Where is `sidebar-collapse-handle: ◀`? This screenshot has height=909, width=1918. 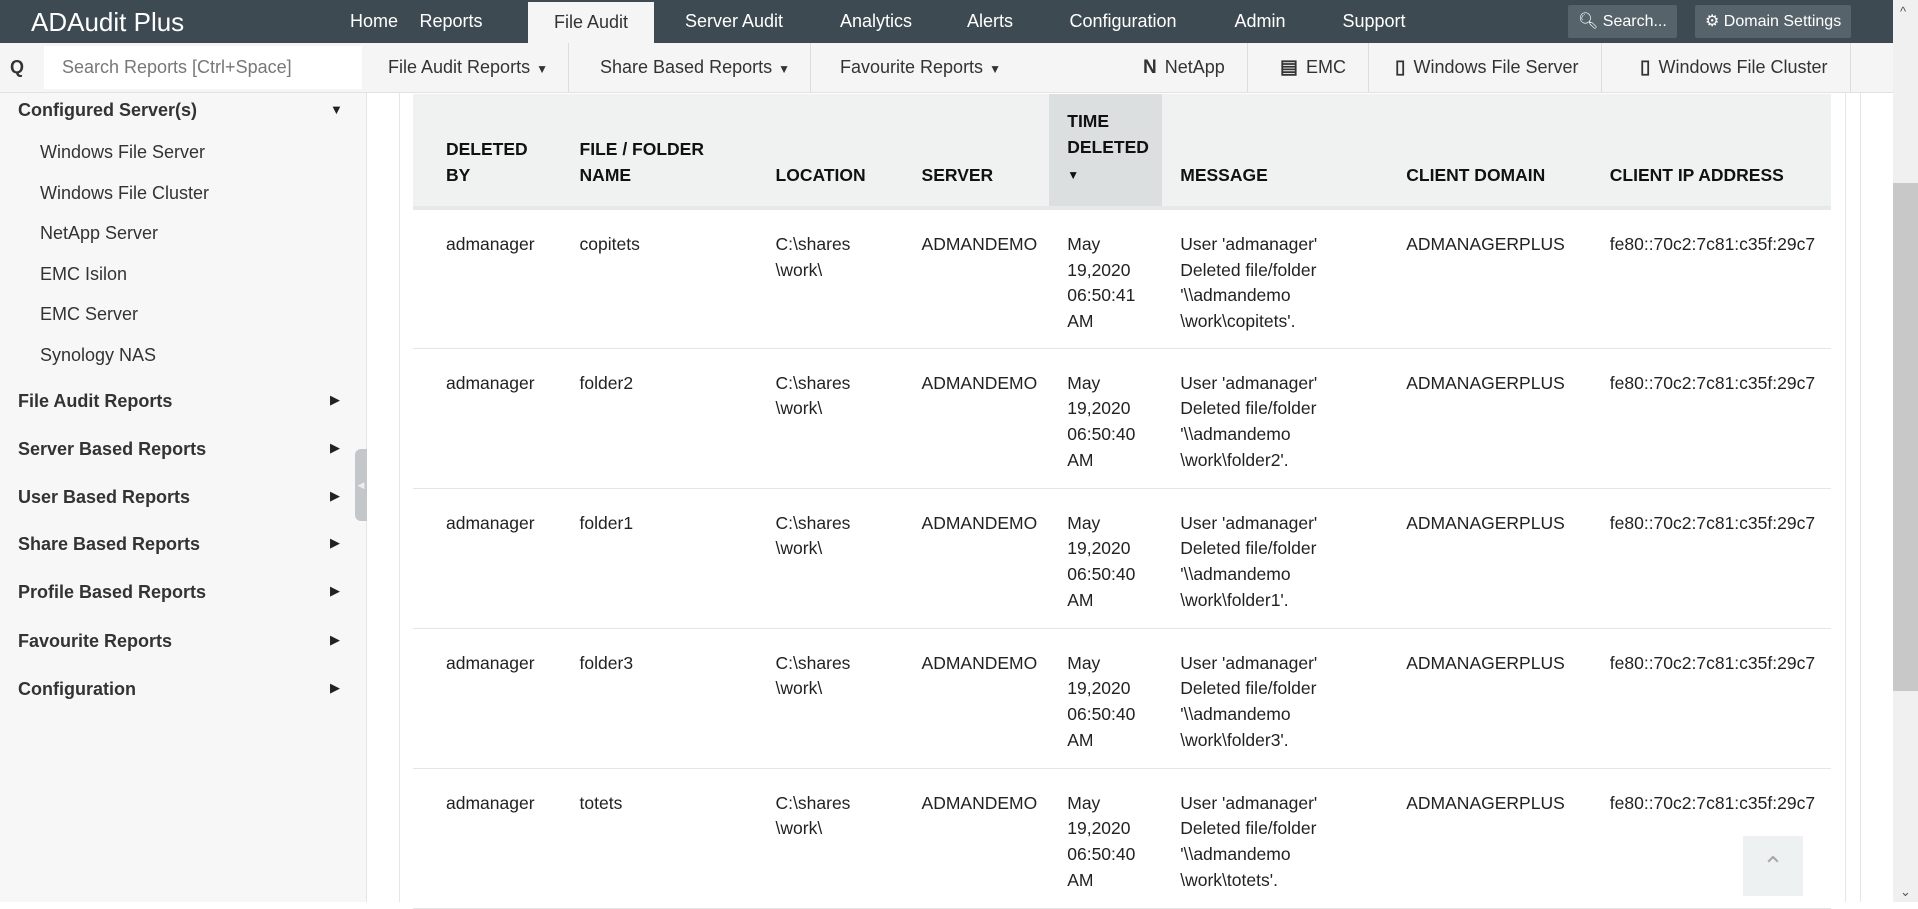 sidebar-collapse-handle: ◀ is located at coordinates (361, 485).